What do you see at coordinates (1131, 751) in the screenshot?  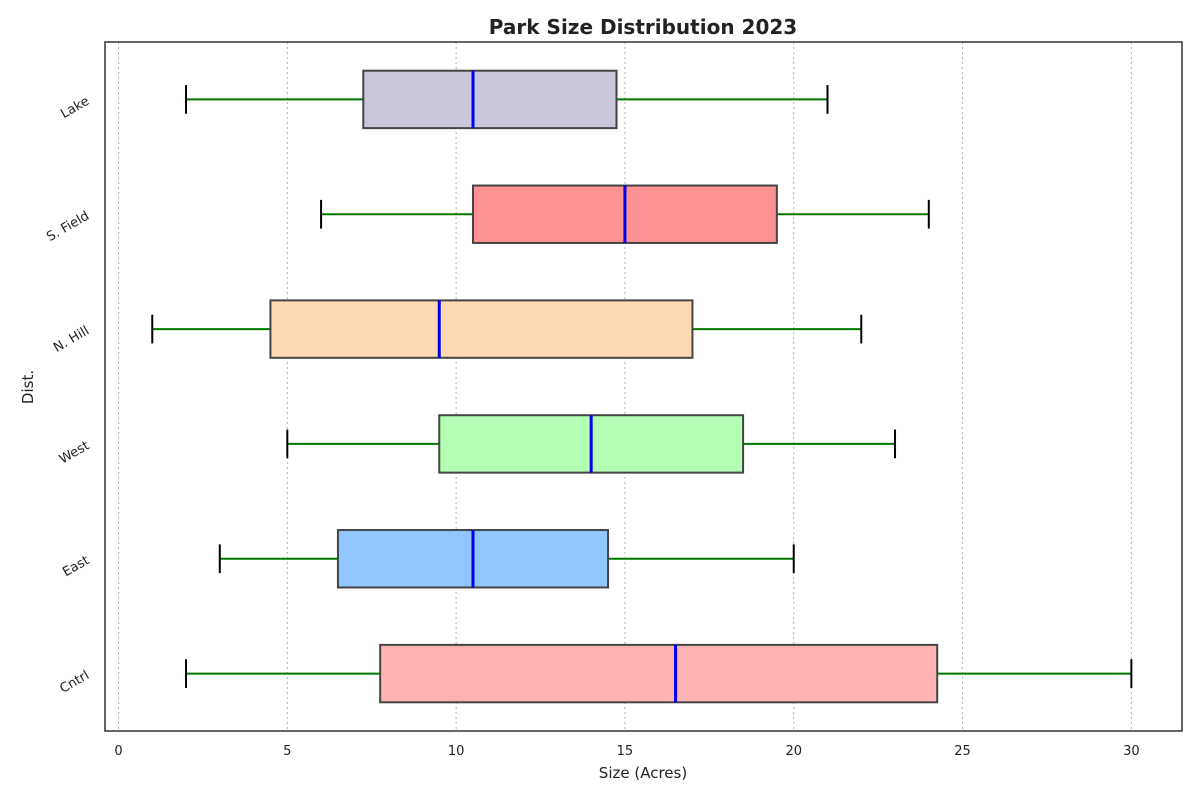 I see `x-tick-label: 30` at bounding box center [1131, 751].